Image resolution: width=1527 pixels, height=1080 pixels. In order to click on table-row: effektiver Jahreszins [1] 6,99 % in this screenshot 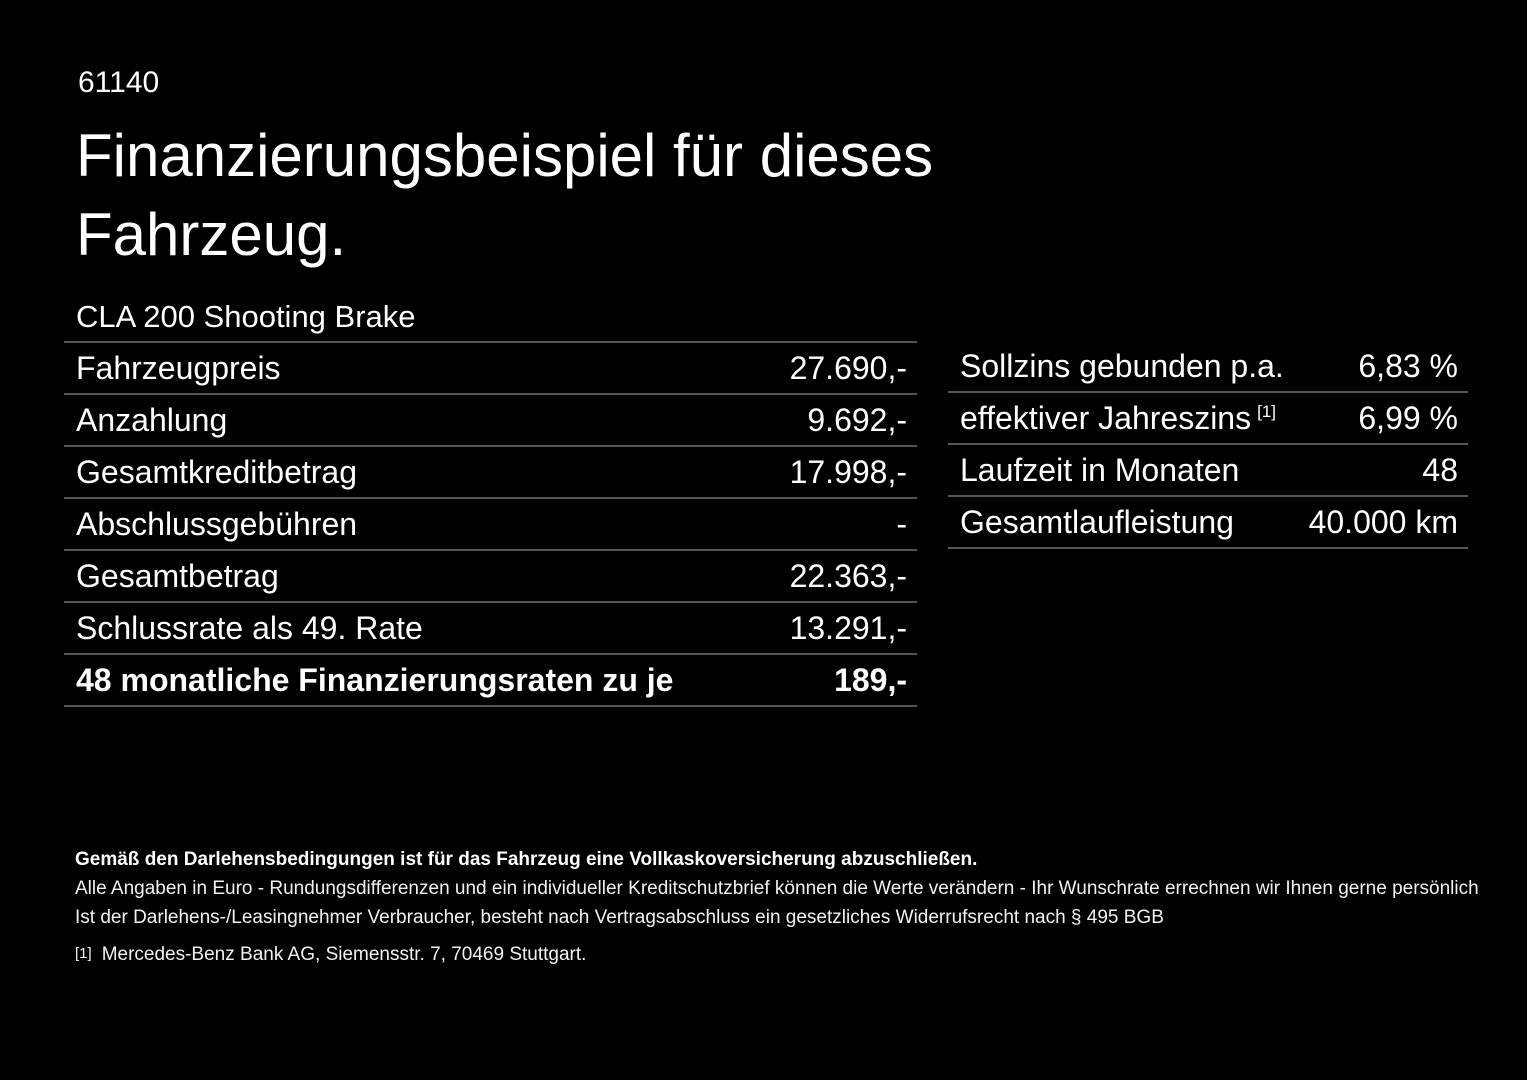, I will do `click(1208, 419)`.